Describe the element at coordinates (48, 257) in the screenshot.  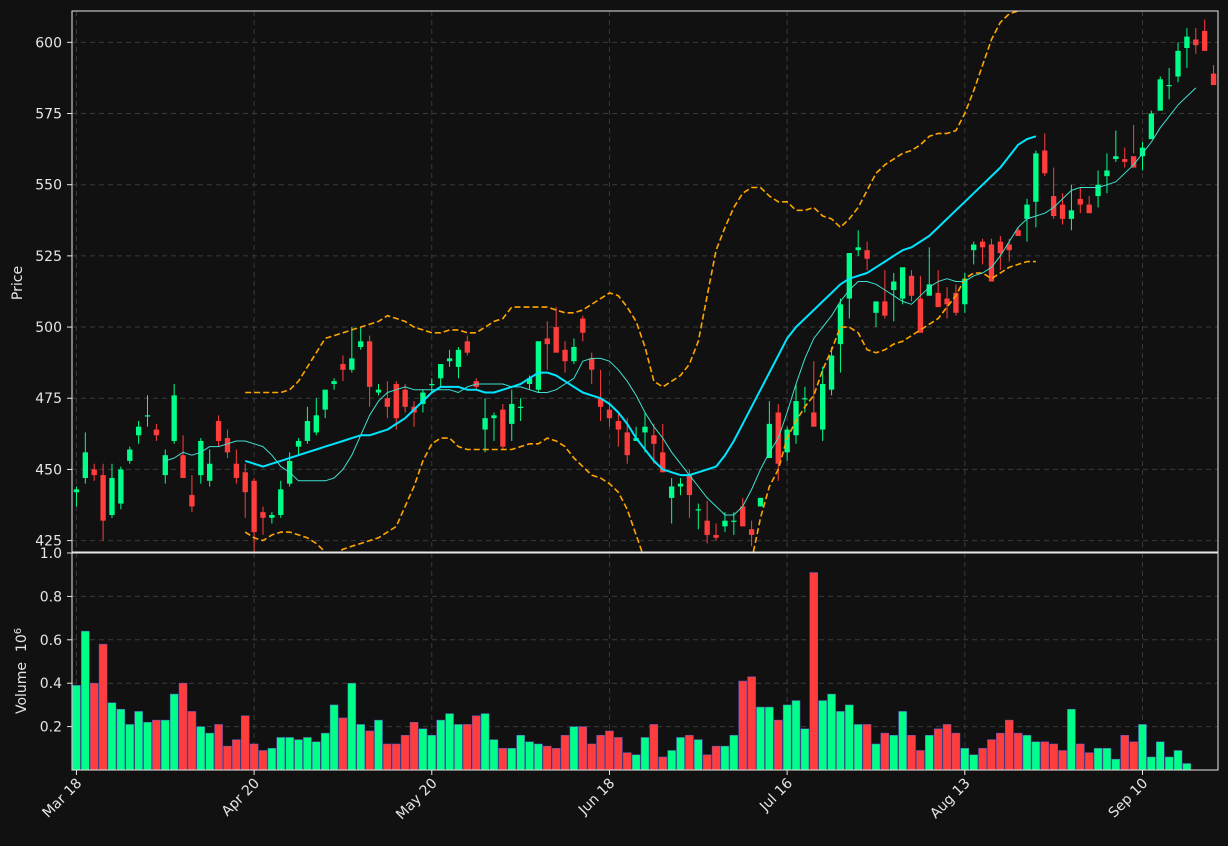
I see `price-y-tick-label: 525` at that location.